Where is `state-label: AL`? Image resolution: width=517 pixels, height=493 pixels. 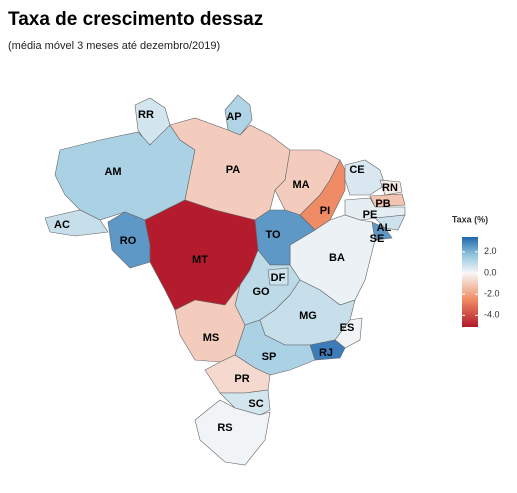 state-label: AL is located at coordinates (384, 228).